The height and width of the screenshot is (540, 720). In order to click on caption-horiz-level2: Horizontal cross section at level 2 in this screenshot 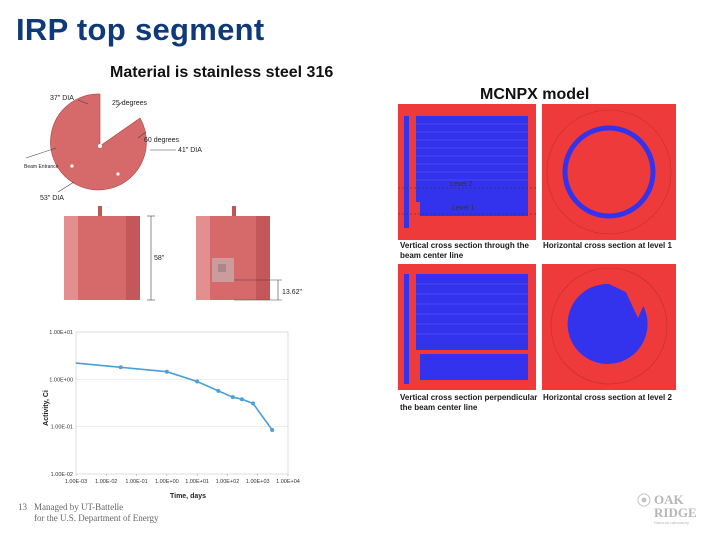, I will do `click(607, 397)`.